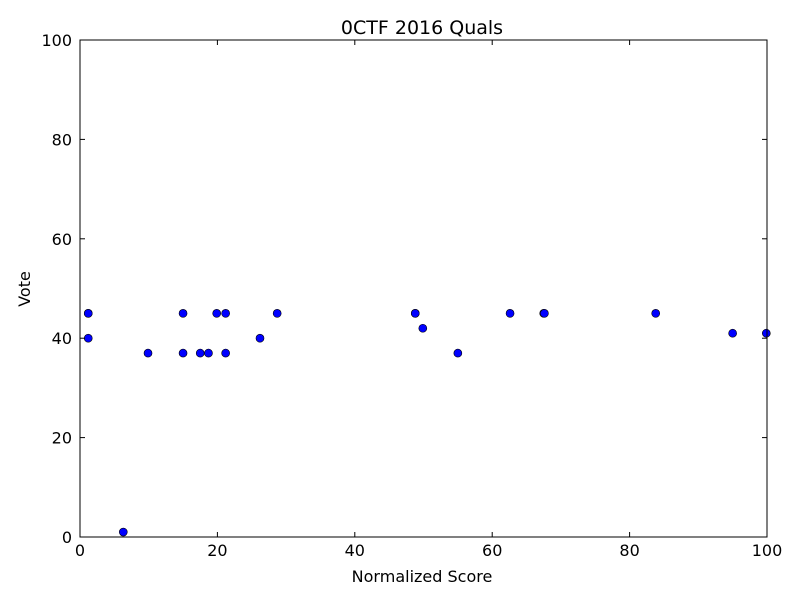 Image resolution: width=800 pixels, height=600 pixels. I want to click on chart-title: 0CTF 2016 Quals, so click(422, 28).